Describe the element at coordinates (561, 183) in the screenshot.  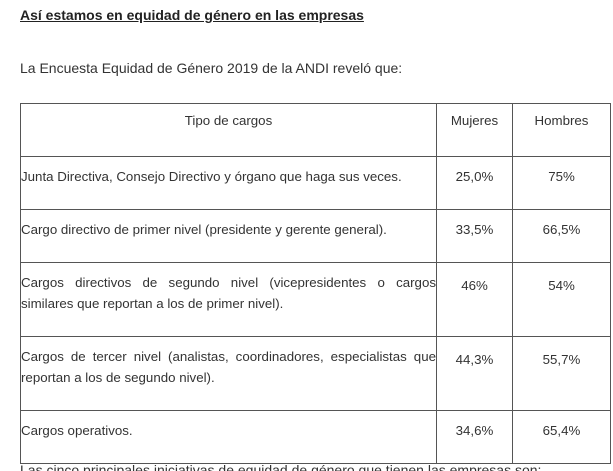
I see `percent-cell: 75%` at that location.